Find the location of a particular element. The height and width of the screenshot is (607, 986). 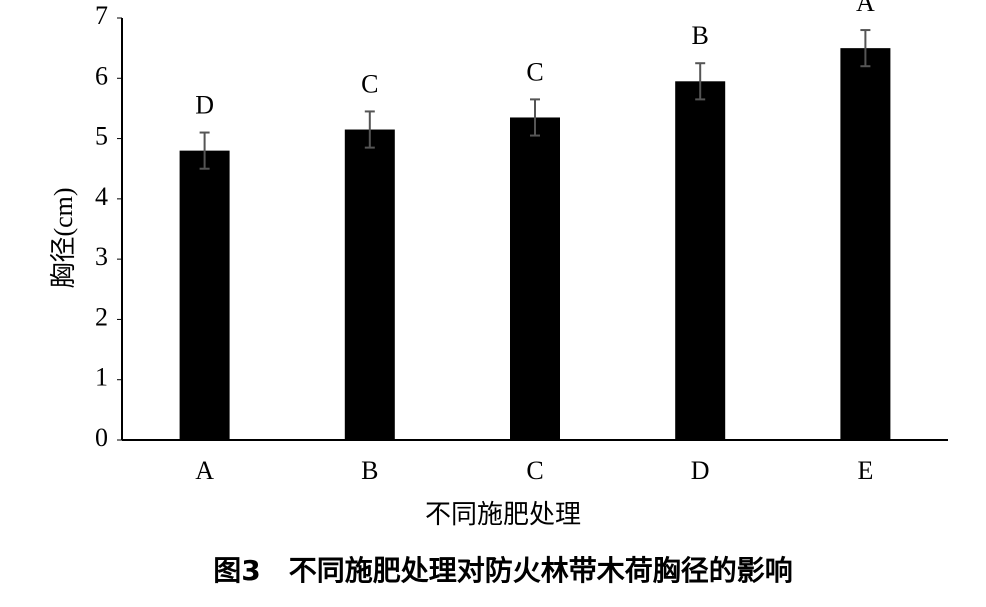

y-tick-label: 2 is located at coordinates (101, 316).